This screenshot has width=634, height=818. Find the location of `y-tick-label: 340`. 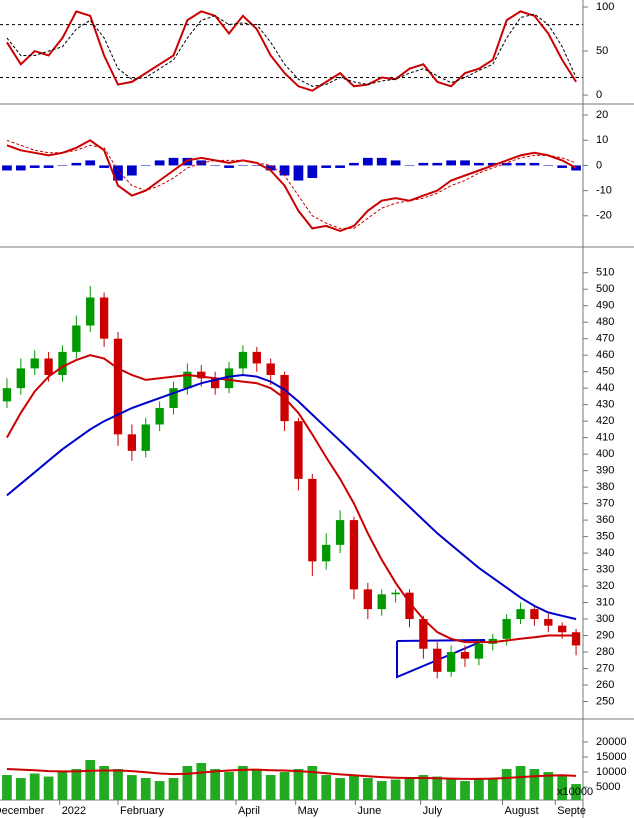

y-tick-label: 340 is located at coordinates (605, 553).